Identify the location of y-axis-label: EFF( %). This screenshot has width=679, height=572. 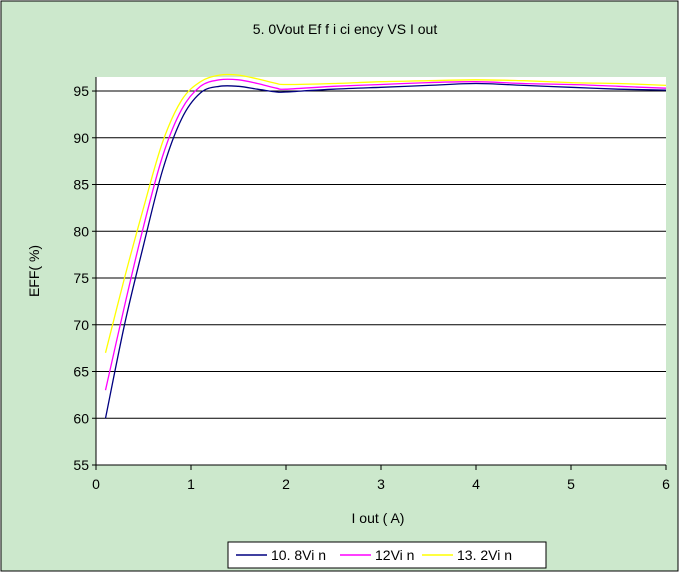
(34, 271).